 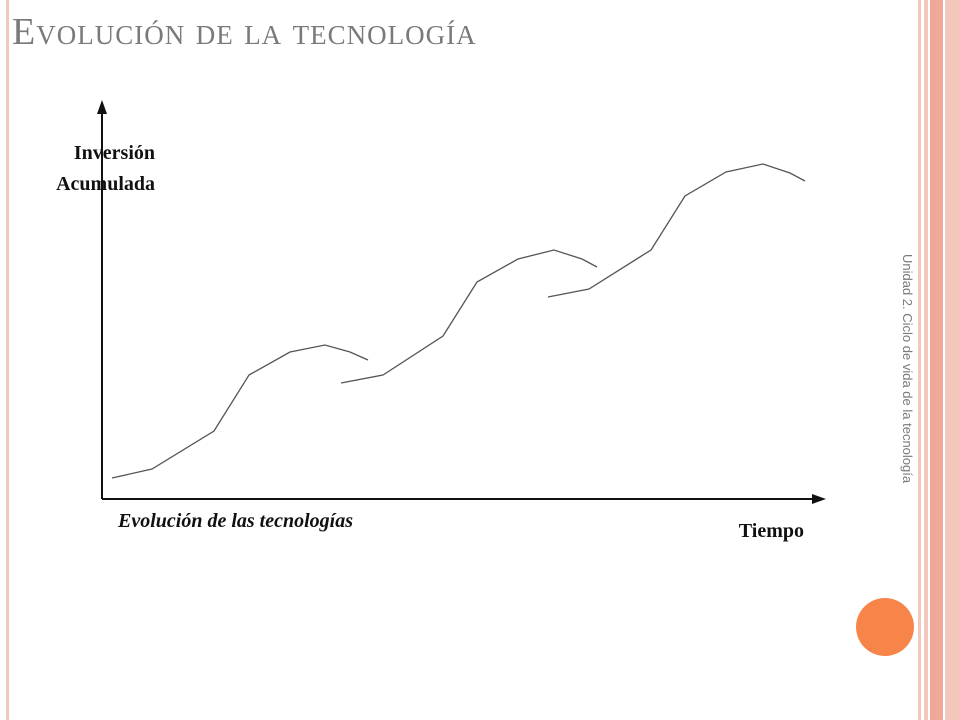 What do you see at coordinates (7, 360) in the screenshot?
I see `left-border-rule` at bounding box center [7, 360].